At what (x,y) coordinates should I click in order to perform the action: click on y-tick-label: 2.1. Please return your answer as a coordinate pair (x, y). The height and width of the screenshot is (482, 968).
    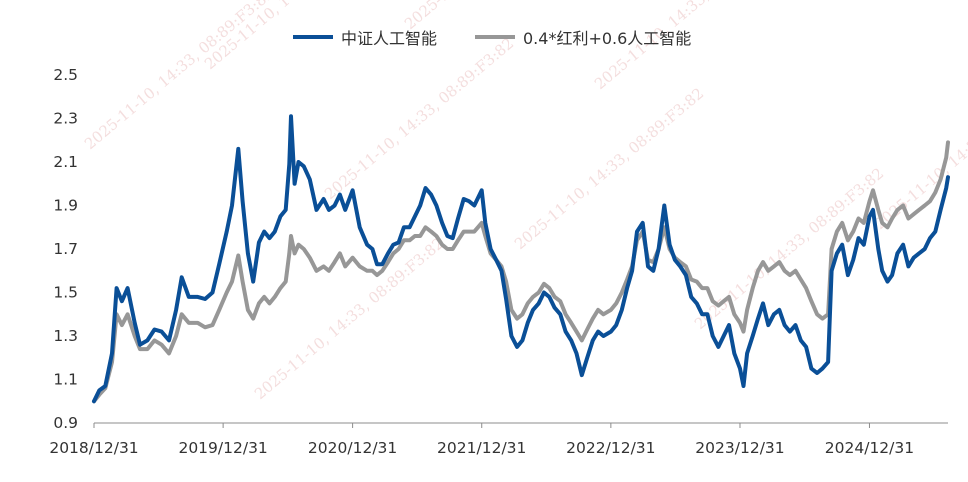
    Looking at the image, I should click on (65, 162).